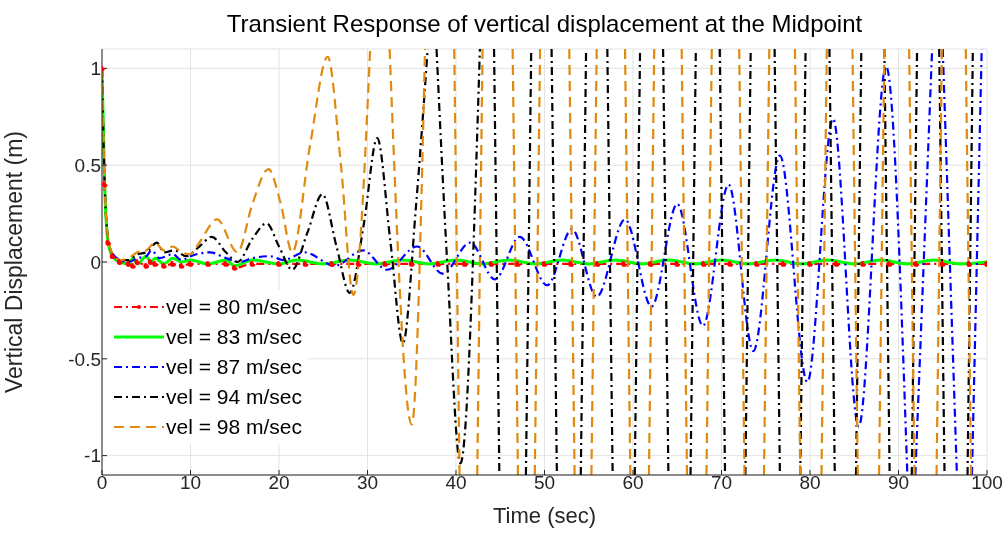 Image resolution: width=1005 pixels, height=533 pixels. Describe the element at coordinates (234, 337) in the screenshot. I see `legend-label: vel = 83 m/sec` at that location.